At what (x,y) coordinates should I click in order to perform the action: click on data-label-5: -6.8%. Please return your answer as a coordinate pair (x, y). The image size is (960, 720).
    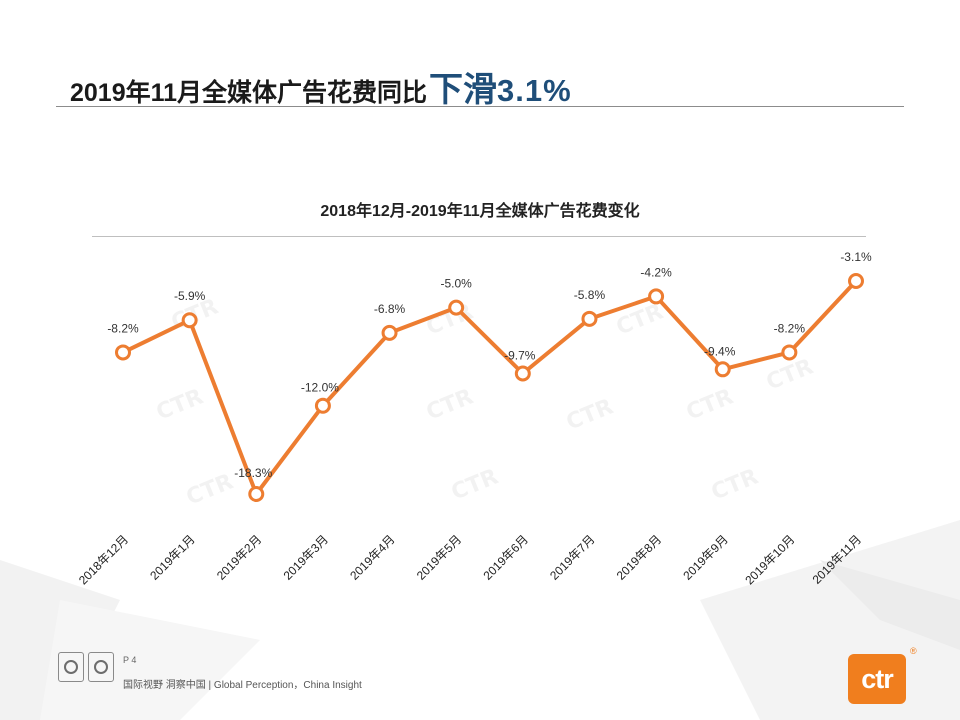
    Looking at the image, I should click on (390, 309).